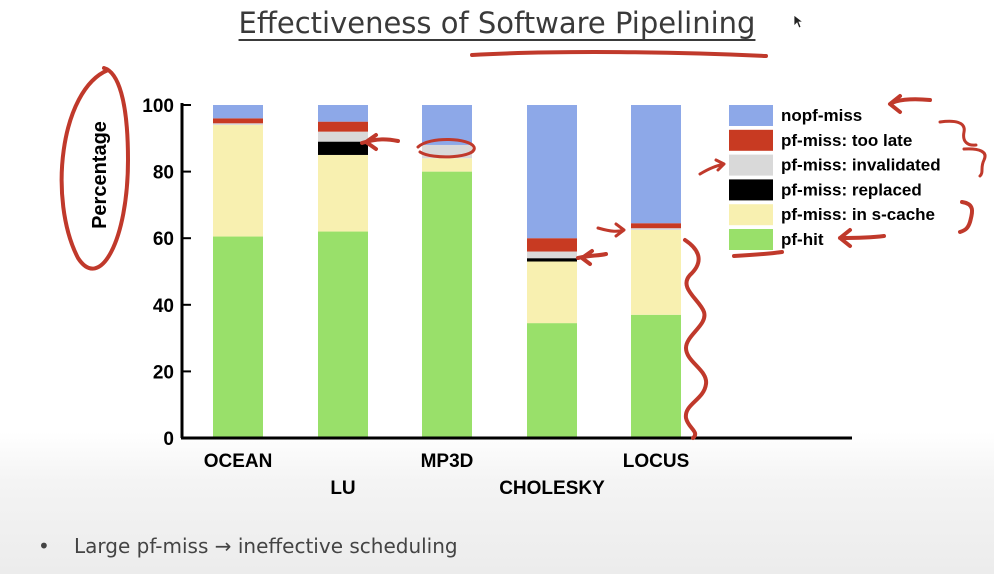  I want to click on bullet-point: • Large pf-miss → ineffective scheduling, so click(248, 546).